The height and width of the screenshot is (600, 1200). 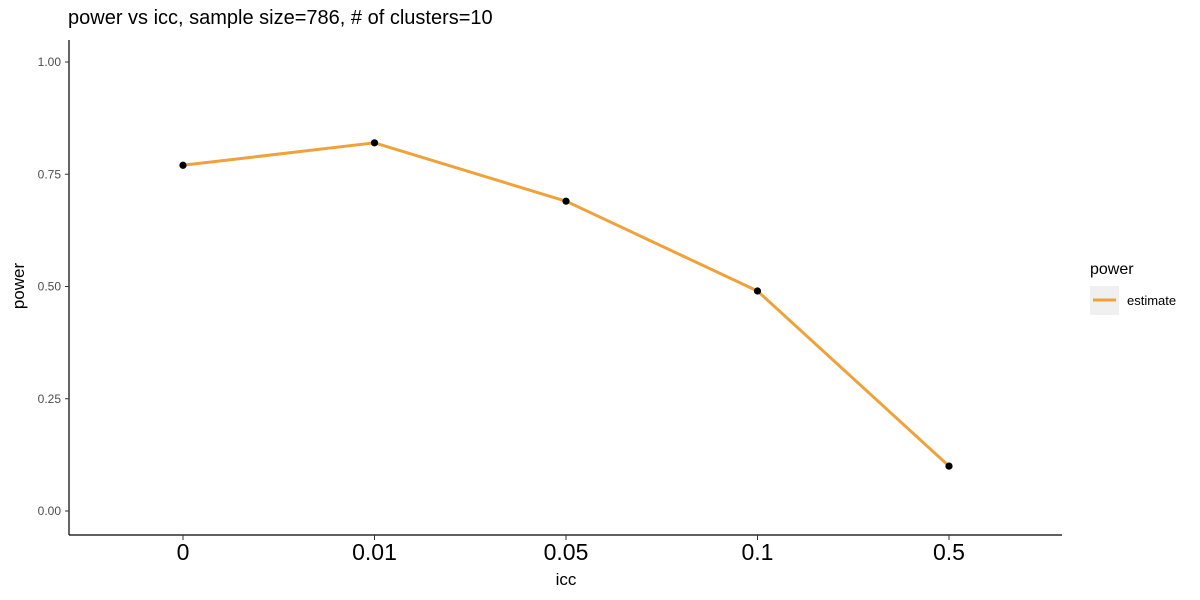 I want to click on legend-title: power, so click(x=1112, y=269).